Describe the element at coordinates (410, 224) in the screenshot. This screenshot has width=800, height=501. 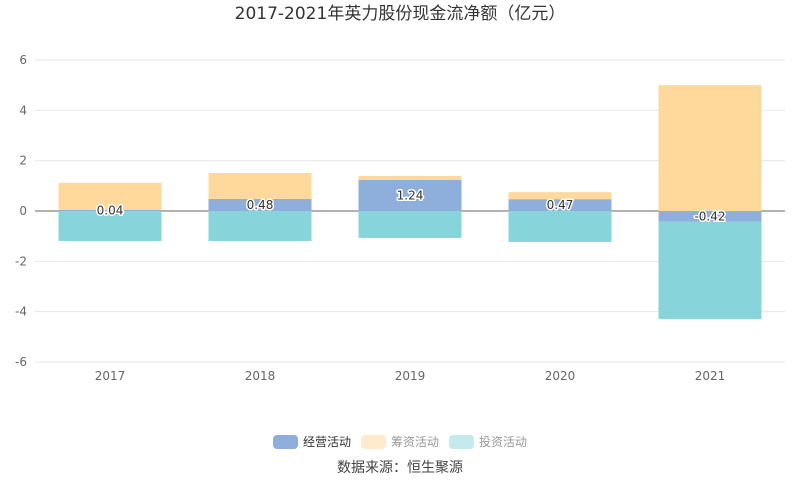
I see `bar-2019-投资活动` at that location.